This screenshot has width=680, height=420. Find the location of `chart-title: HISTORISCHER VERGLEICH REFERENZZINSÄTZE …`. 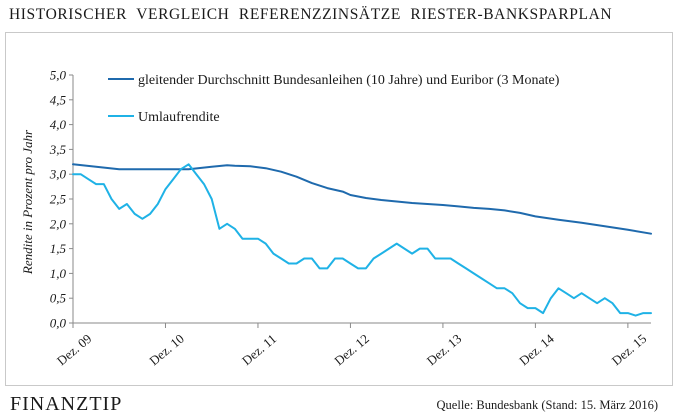

chart-title: HISTORISCHER VERGLEICH REFERENZZINSÄTZE … is located at coordinates (311, 14).